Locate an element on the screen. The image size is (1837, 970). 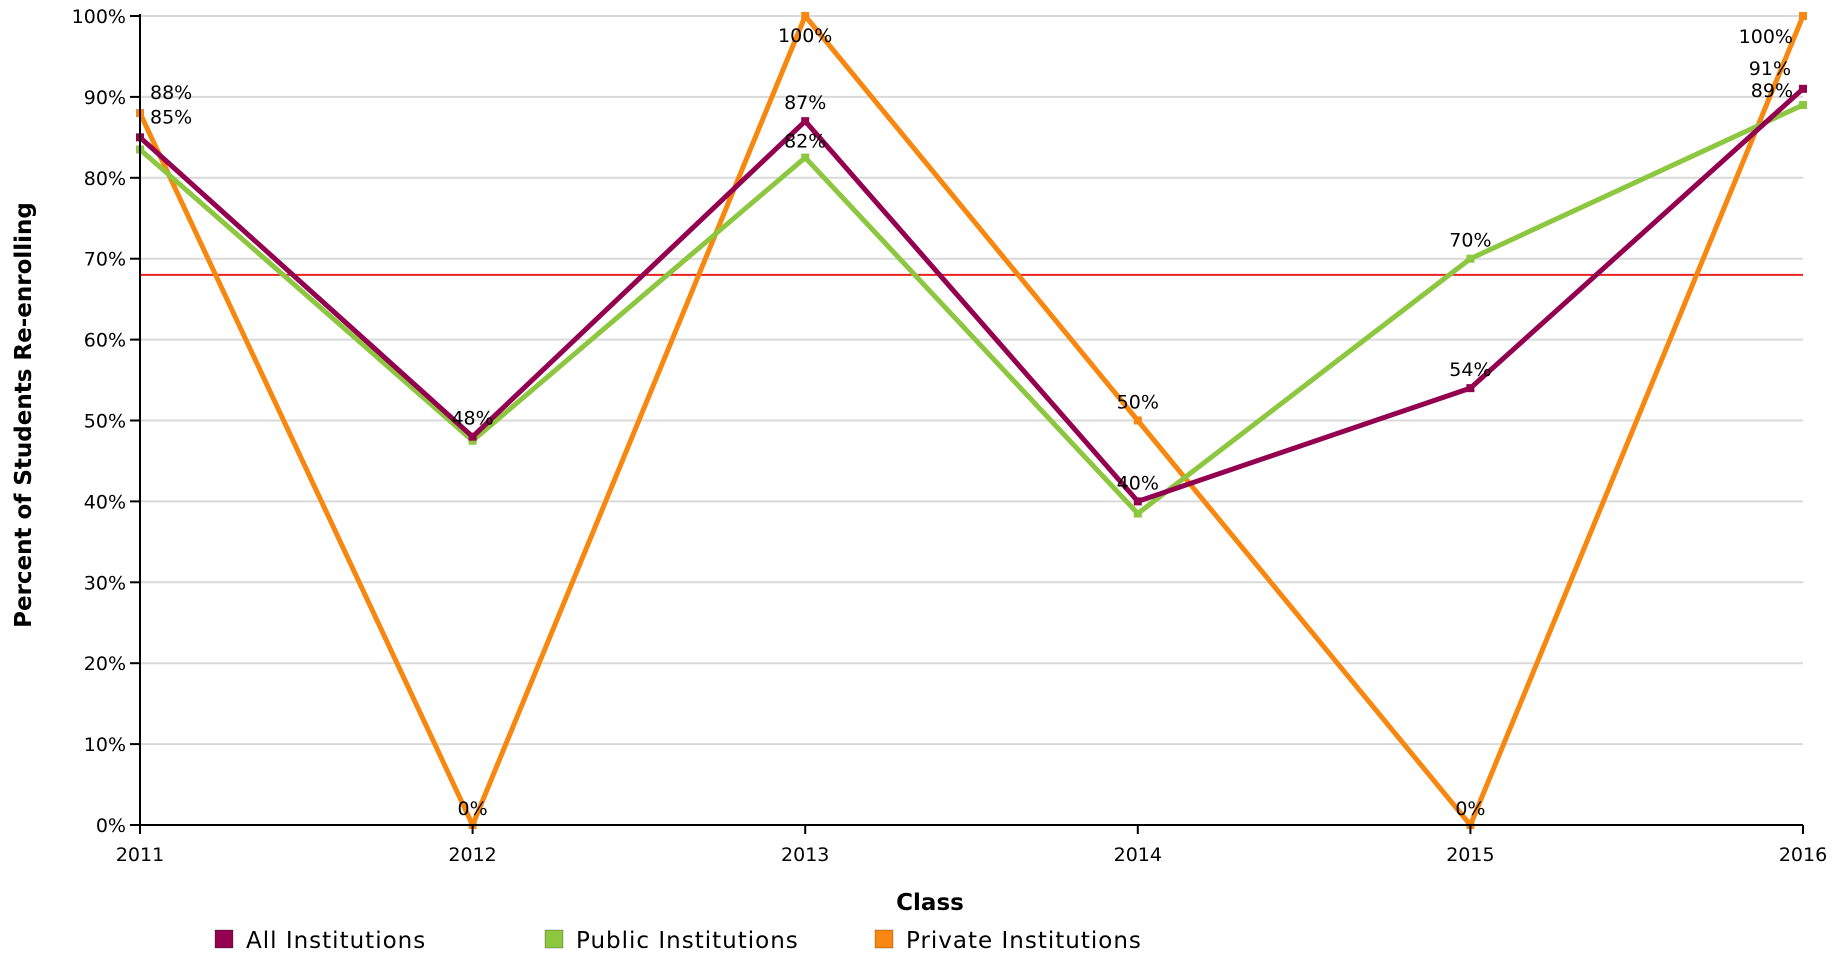
x-tick-label: 2014 is located at coordinates (1138, 855).